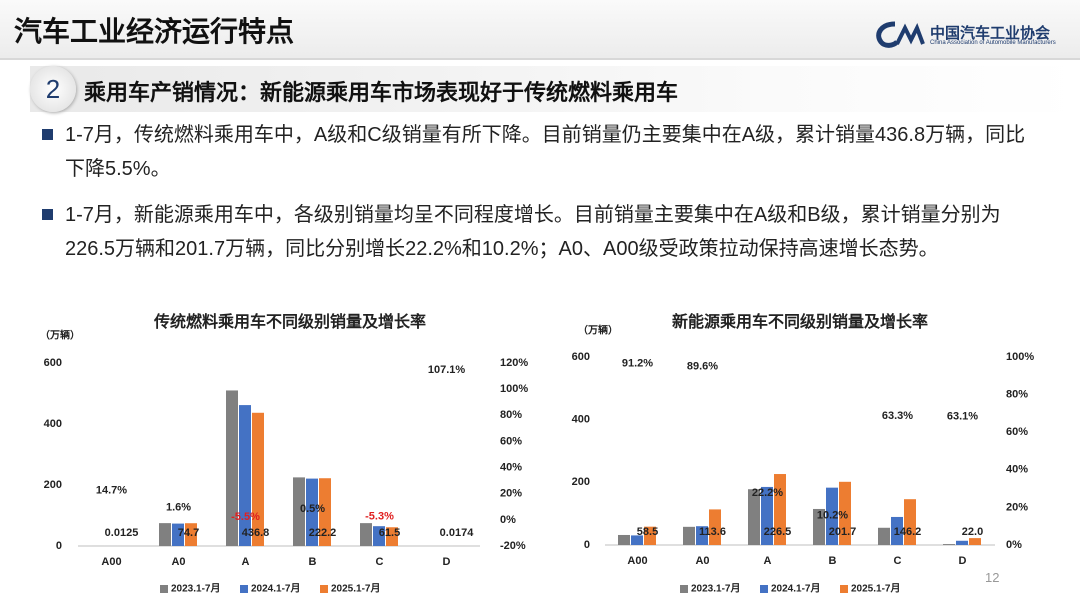 This screenshot has height=608, width=1080. What do you see at coordinates (122, 533) in the screenshot?
I see `data-label: 0.0125` at bounding box center [122, 533].